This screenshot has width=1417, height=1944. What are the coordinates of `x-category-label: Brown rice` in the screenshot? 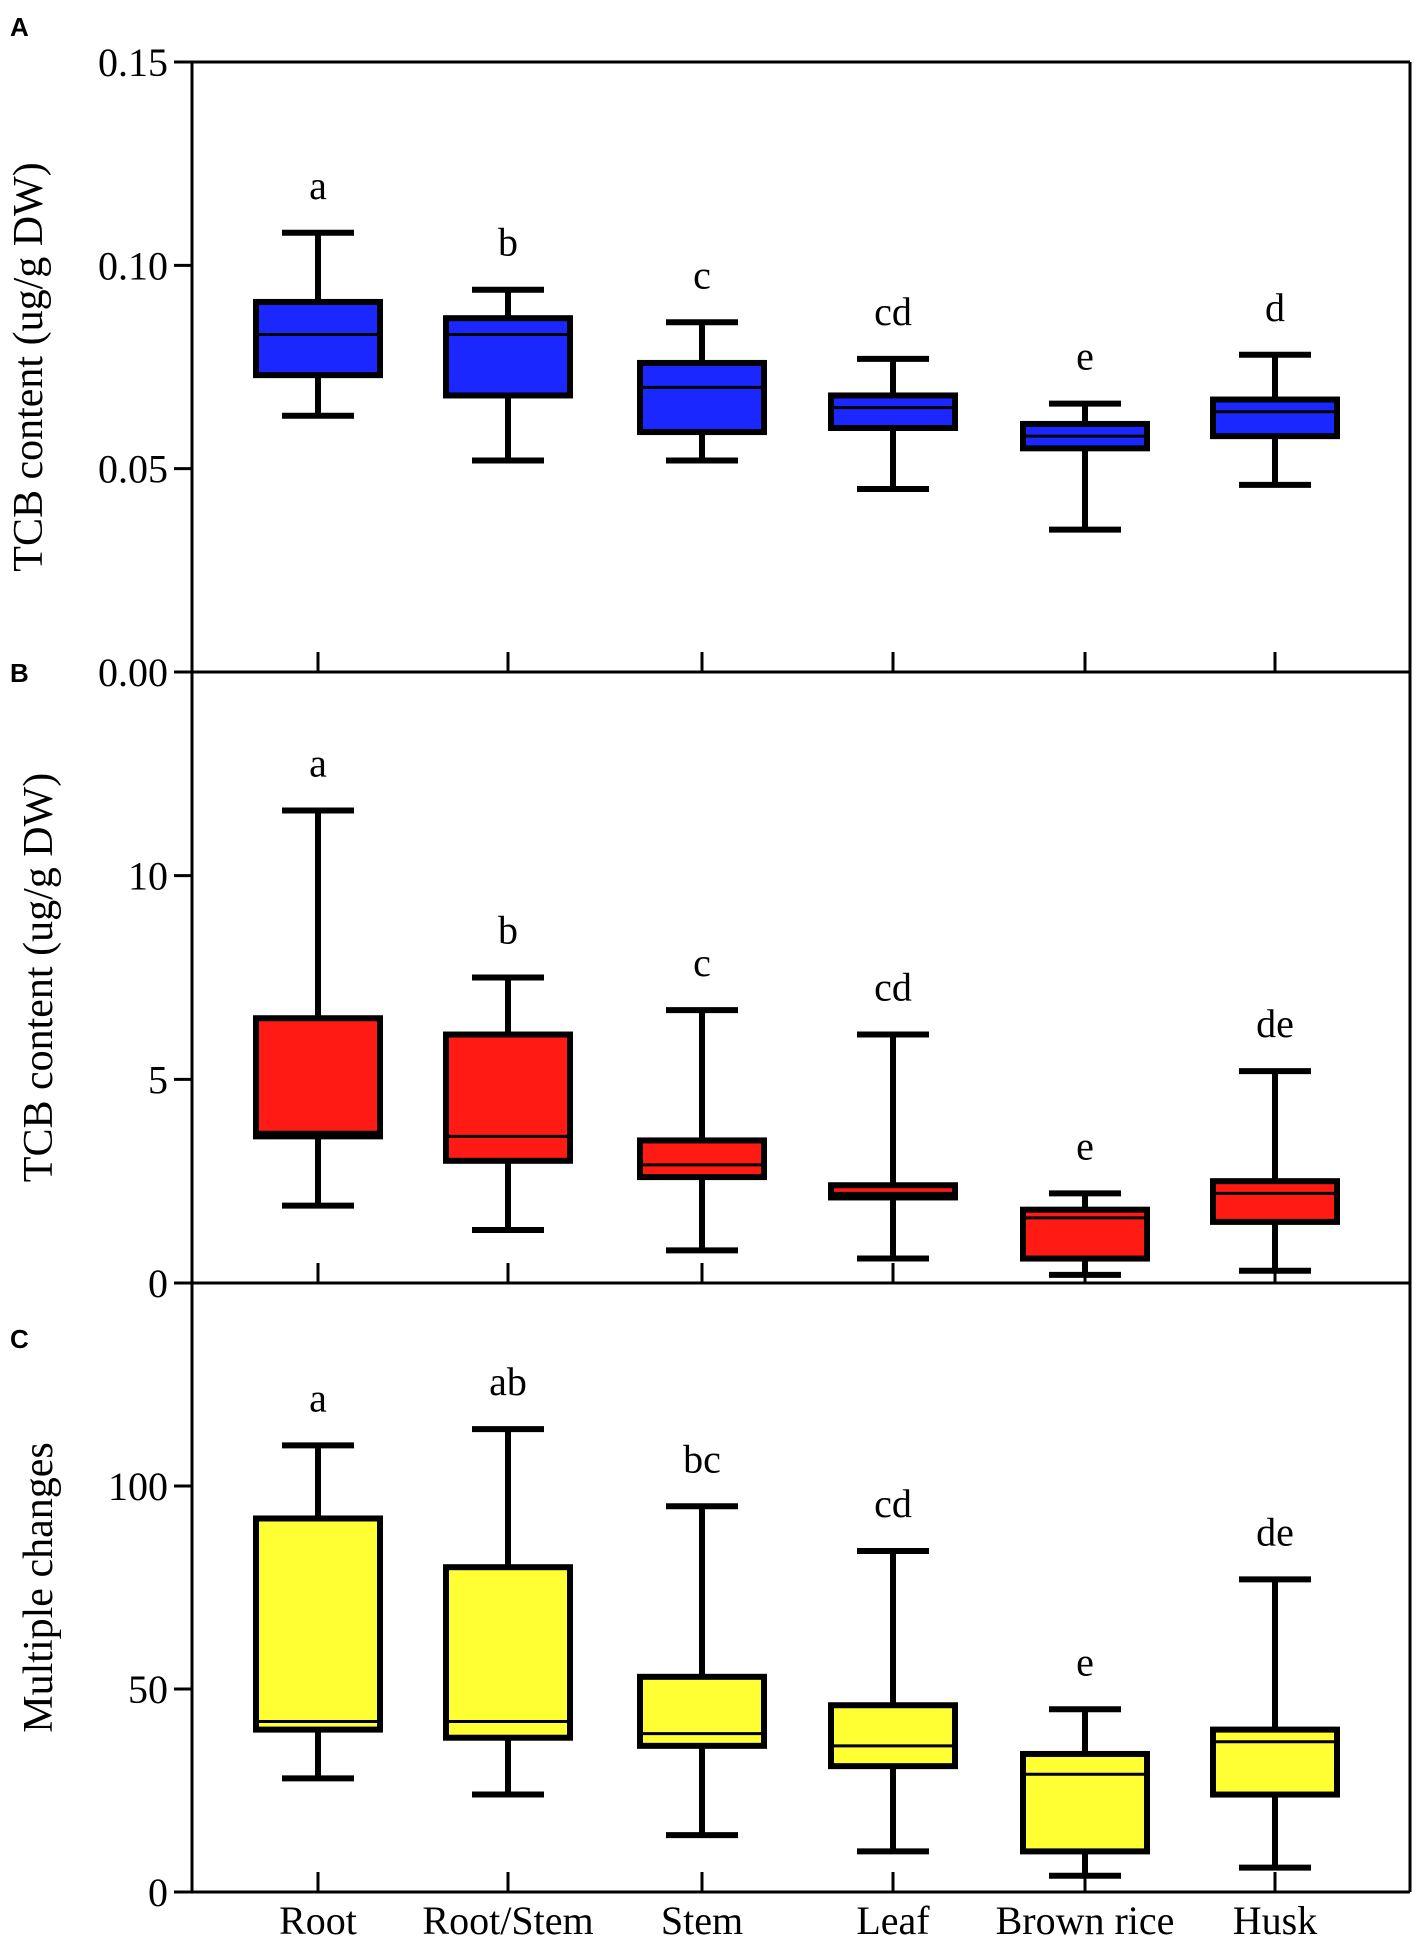 It's located at (1085, 1920).